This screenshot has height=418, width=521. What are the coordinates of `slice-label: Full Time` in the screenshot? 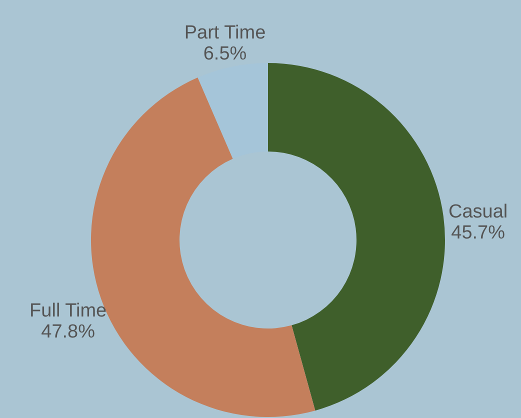 It's located at (68, 311).